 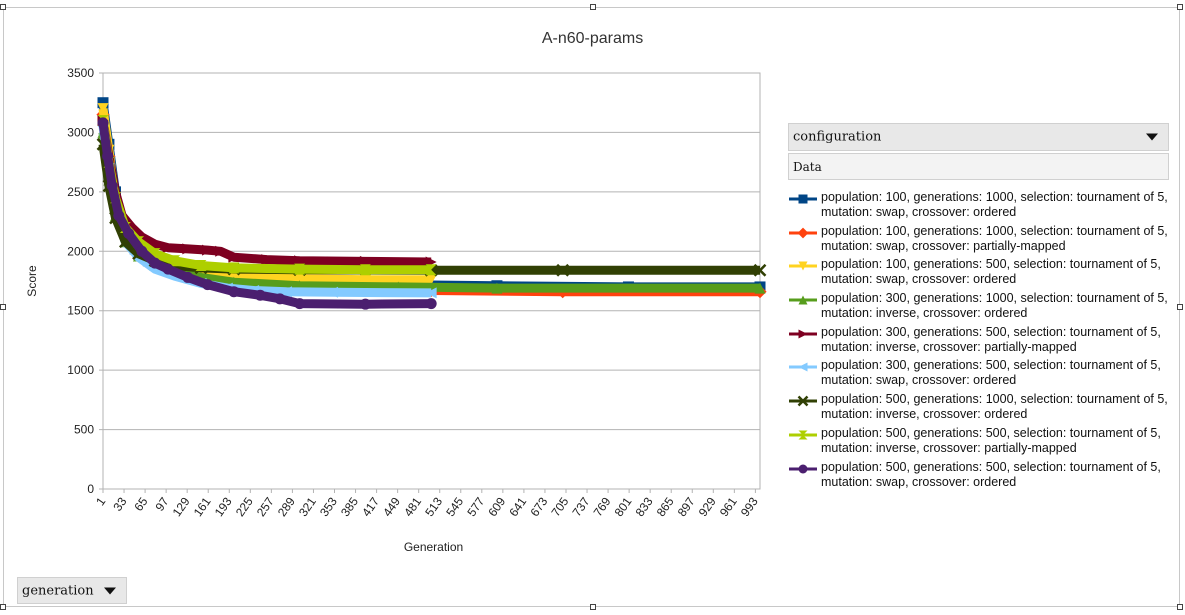 I want to click on x-tick-label: 65, so click(x=140, y=503).